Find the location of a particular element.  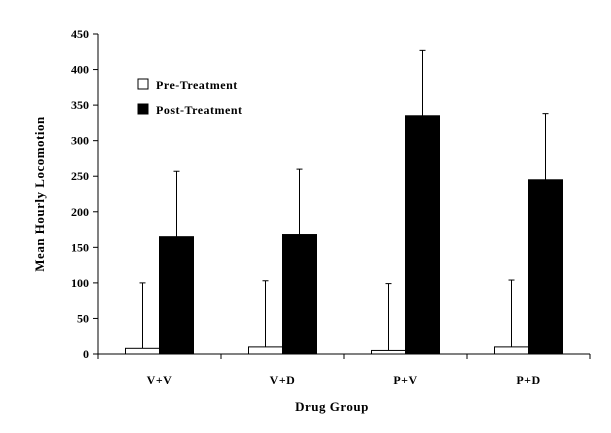

y-axis-ticks: 0 50 100 150 200 250 300 350 400 450 is located at coordinates (84, 194).